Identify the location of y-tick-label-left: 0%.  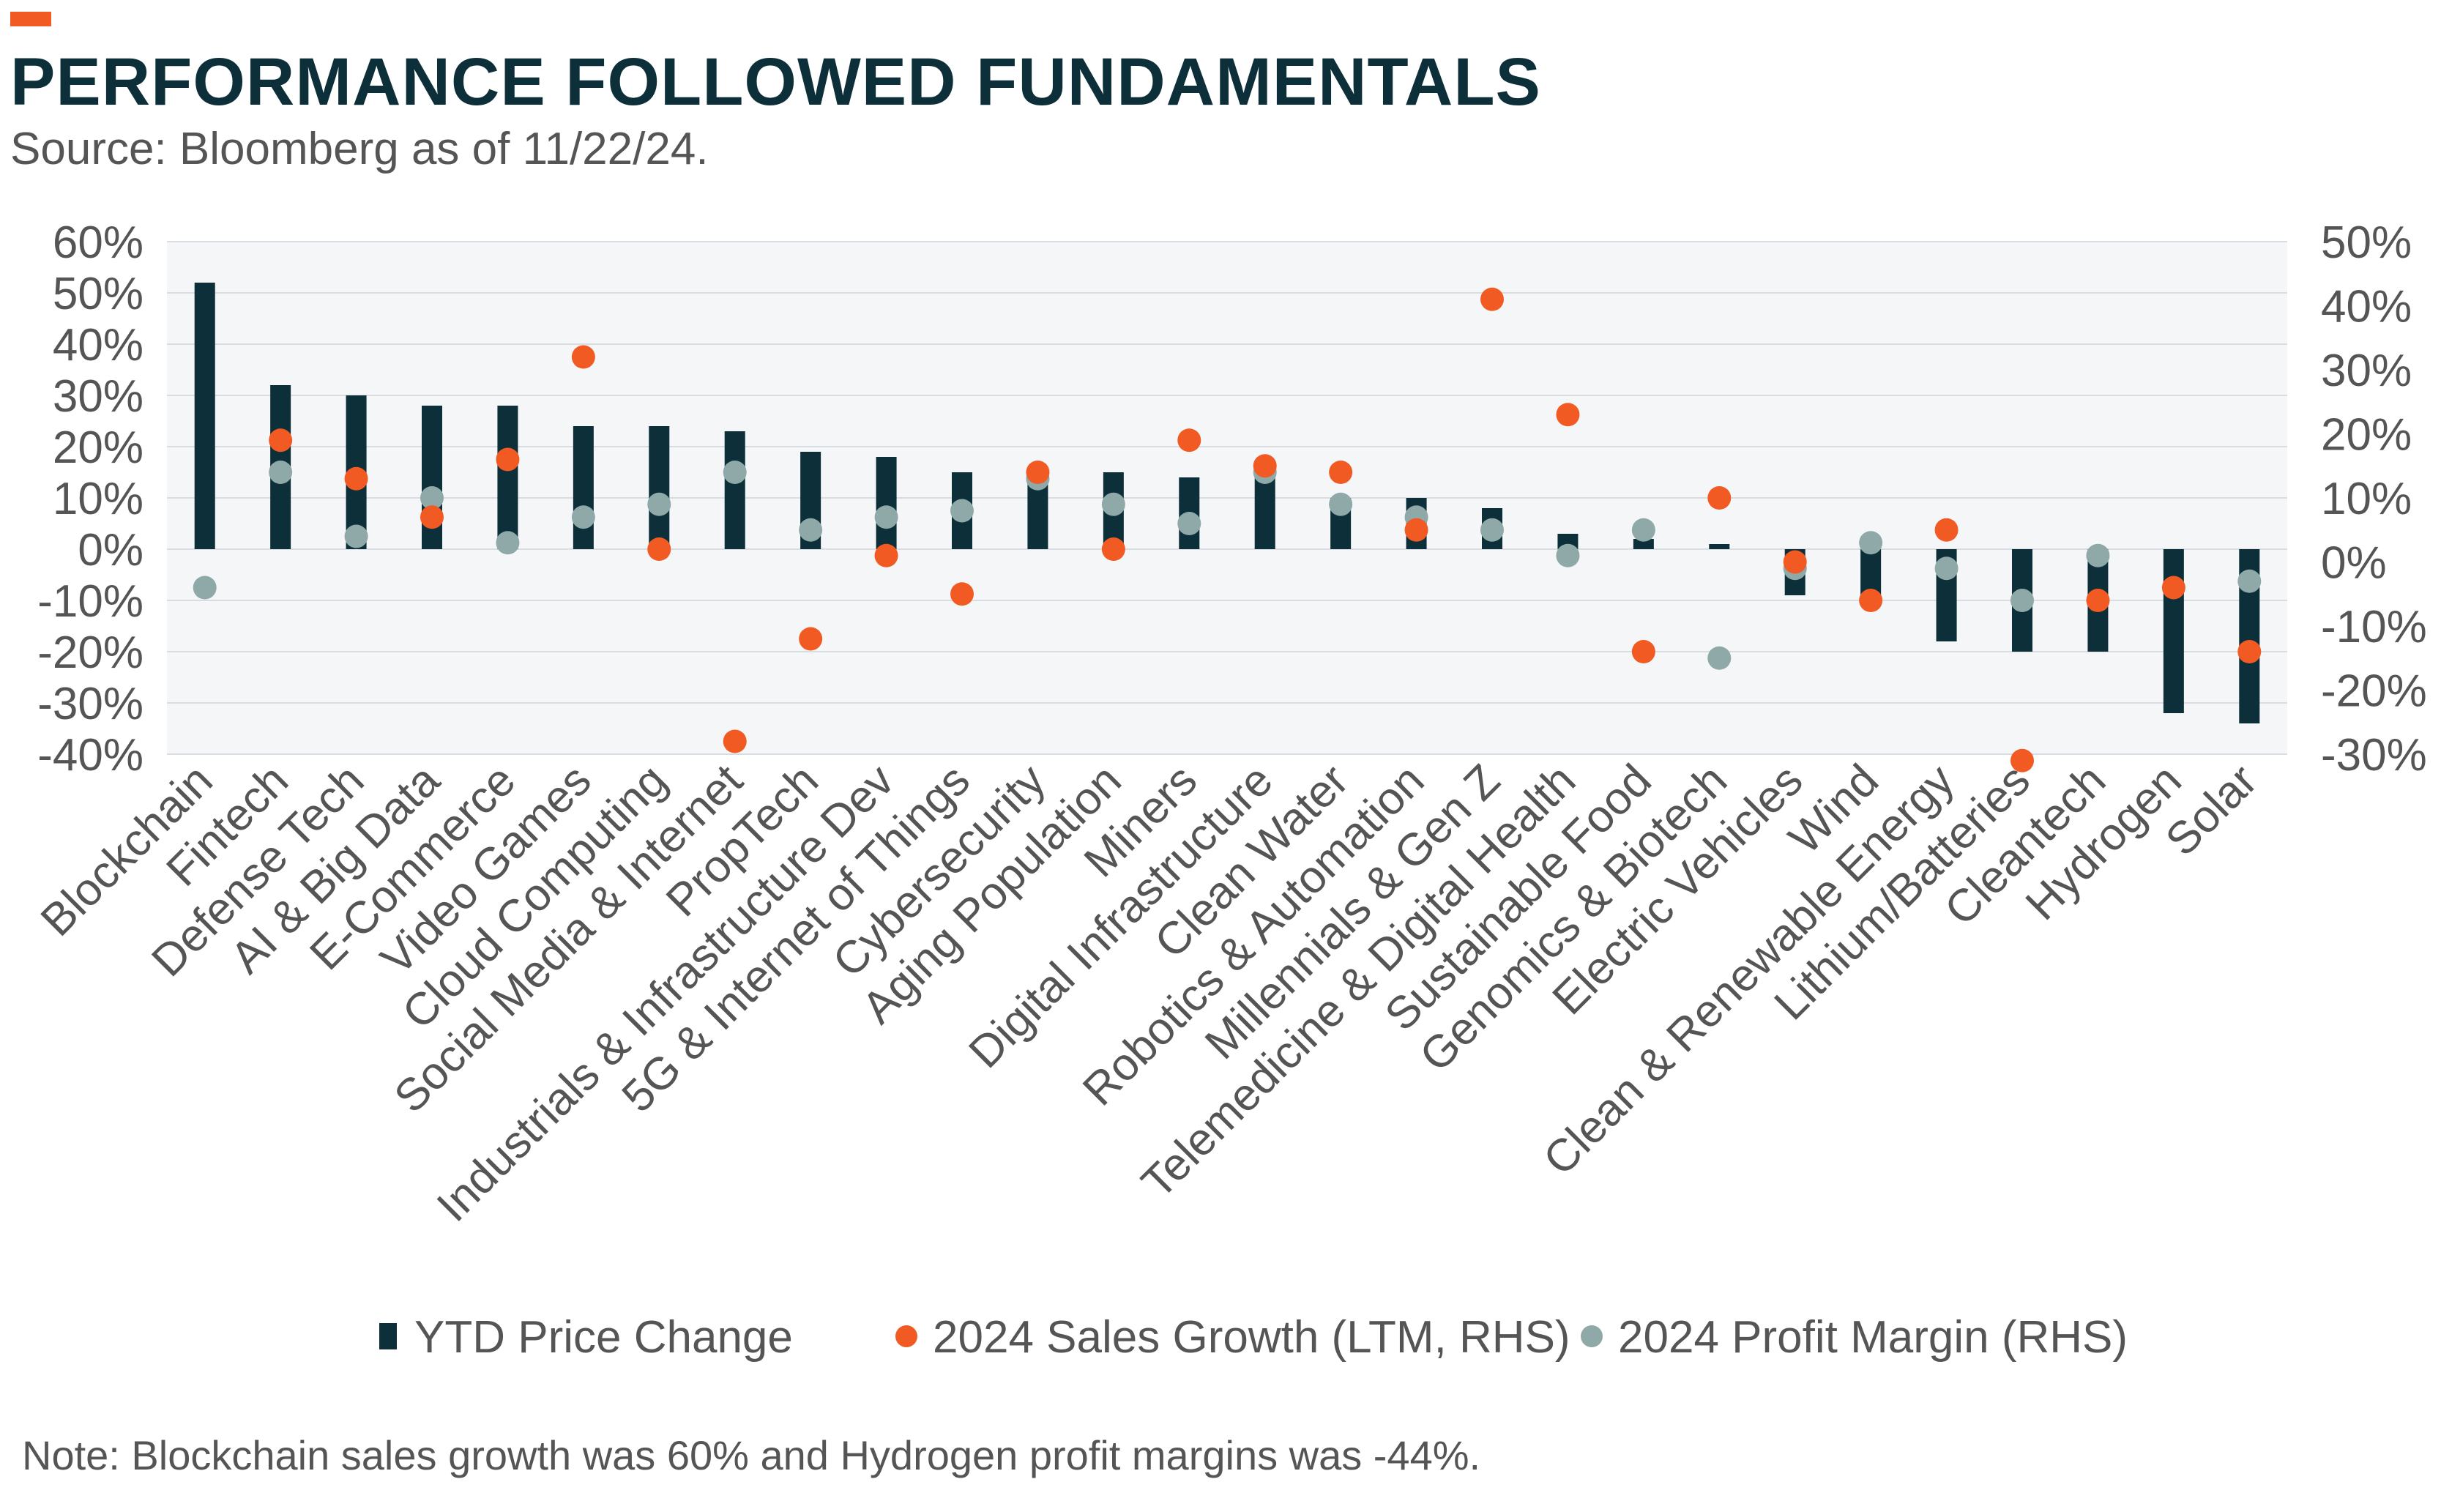
(111, 550).